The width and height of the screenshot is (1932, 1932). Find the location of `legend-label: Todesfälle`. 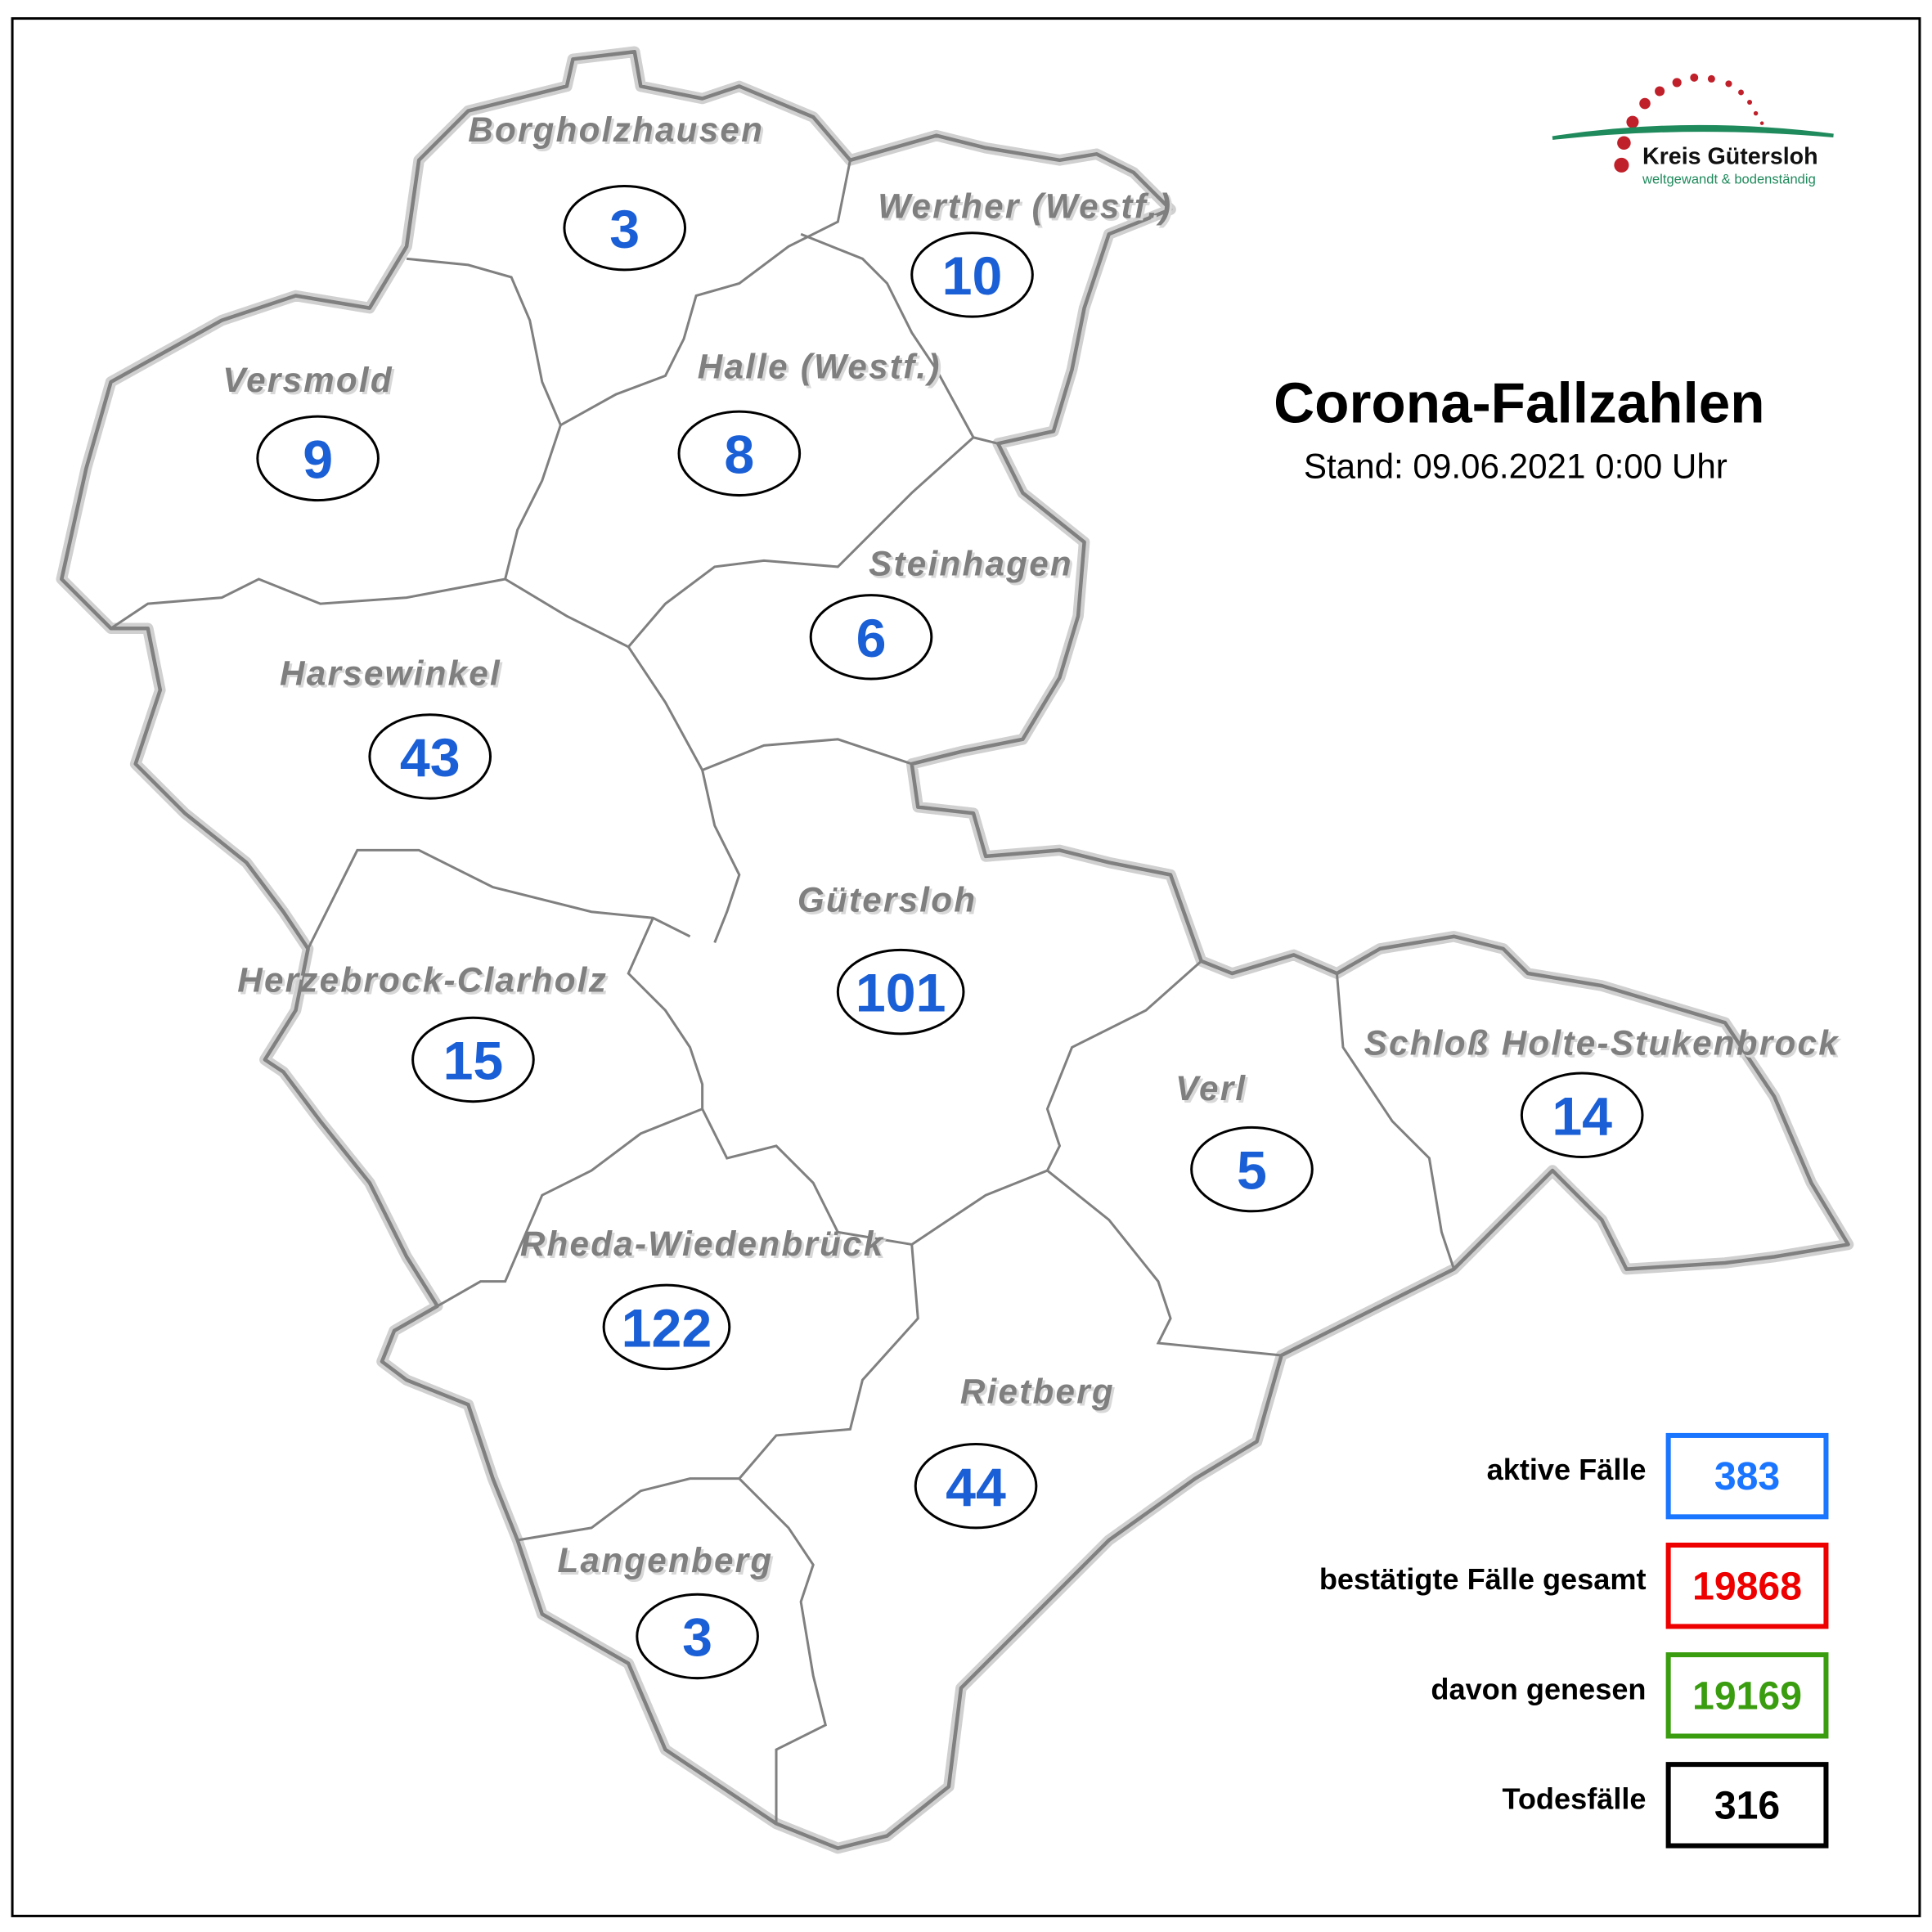

legend-label: Todesfälle is located at coordinates (1574, 1798).